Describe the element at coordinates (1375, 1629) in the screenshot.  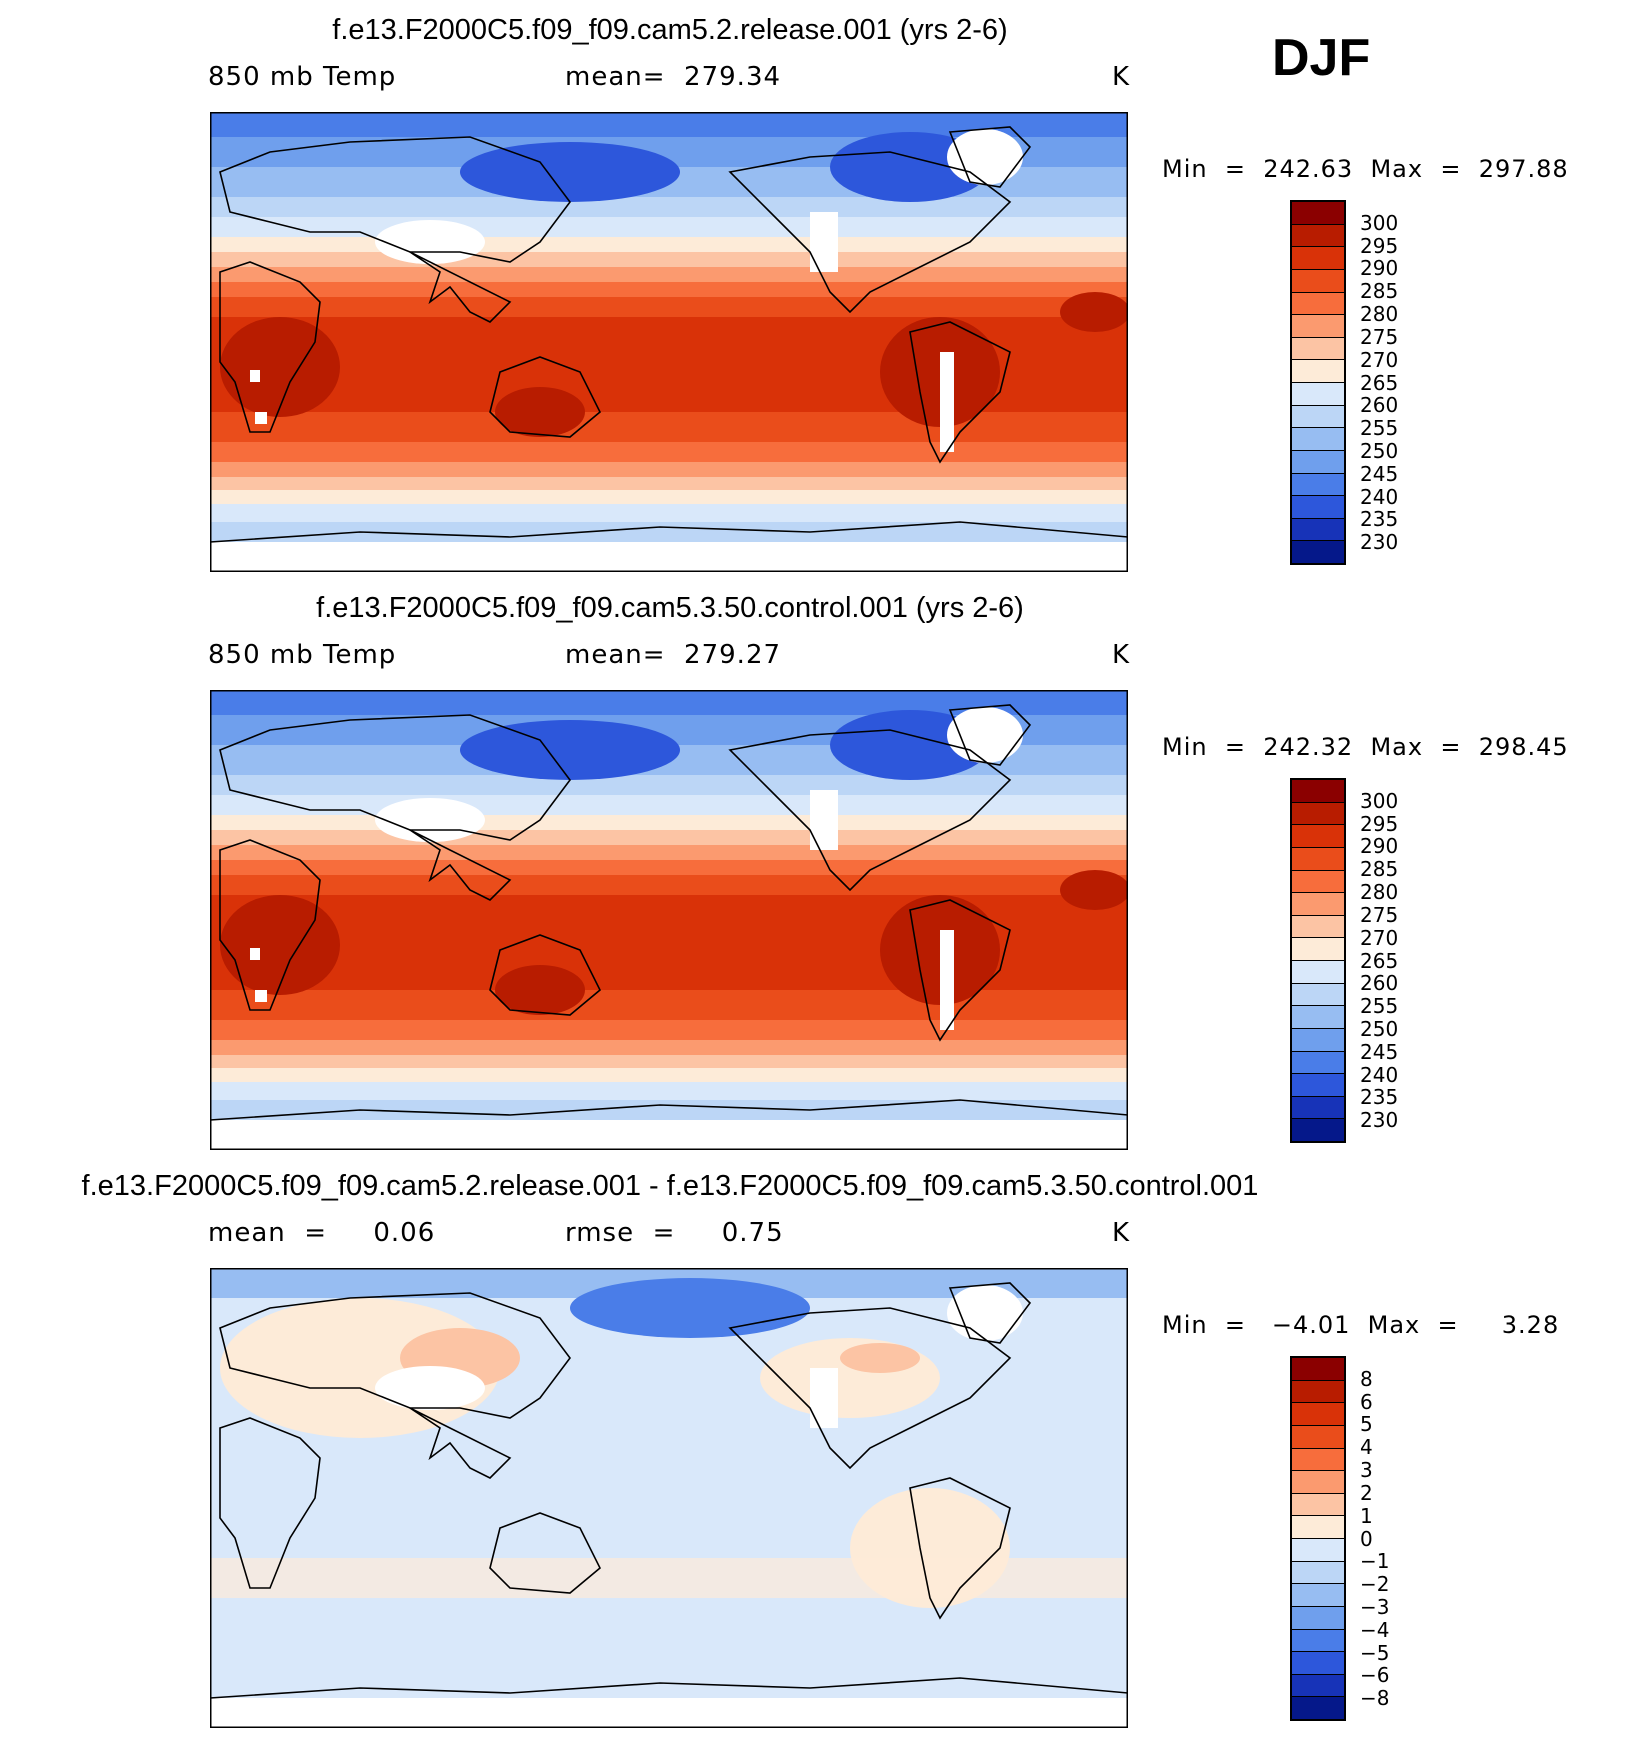
I see `colorbar-tick-label: −4` at that location.